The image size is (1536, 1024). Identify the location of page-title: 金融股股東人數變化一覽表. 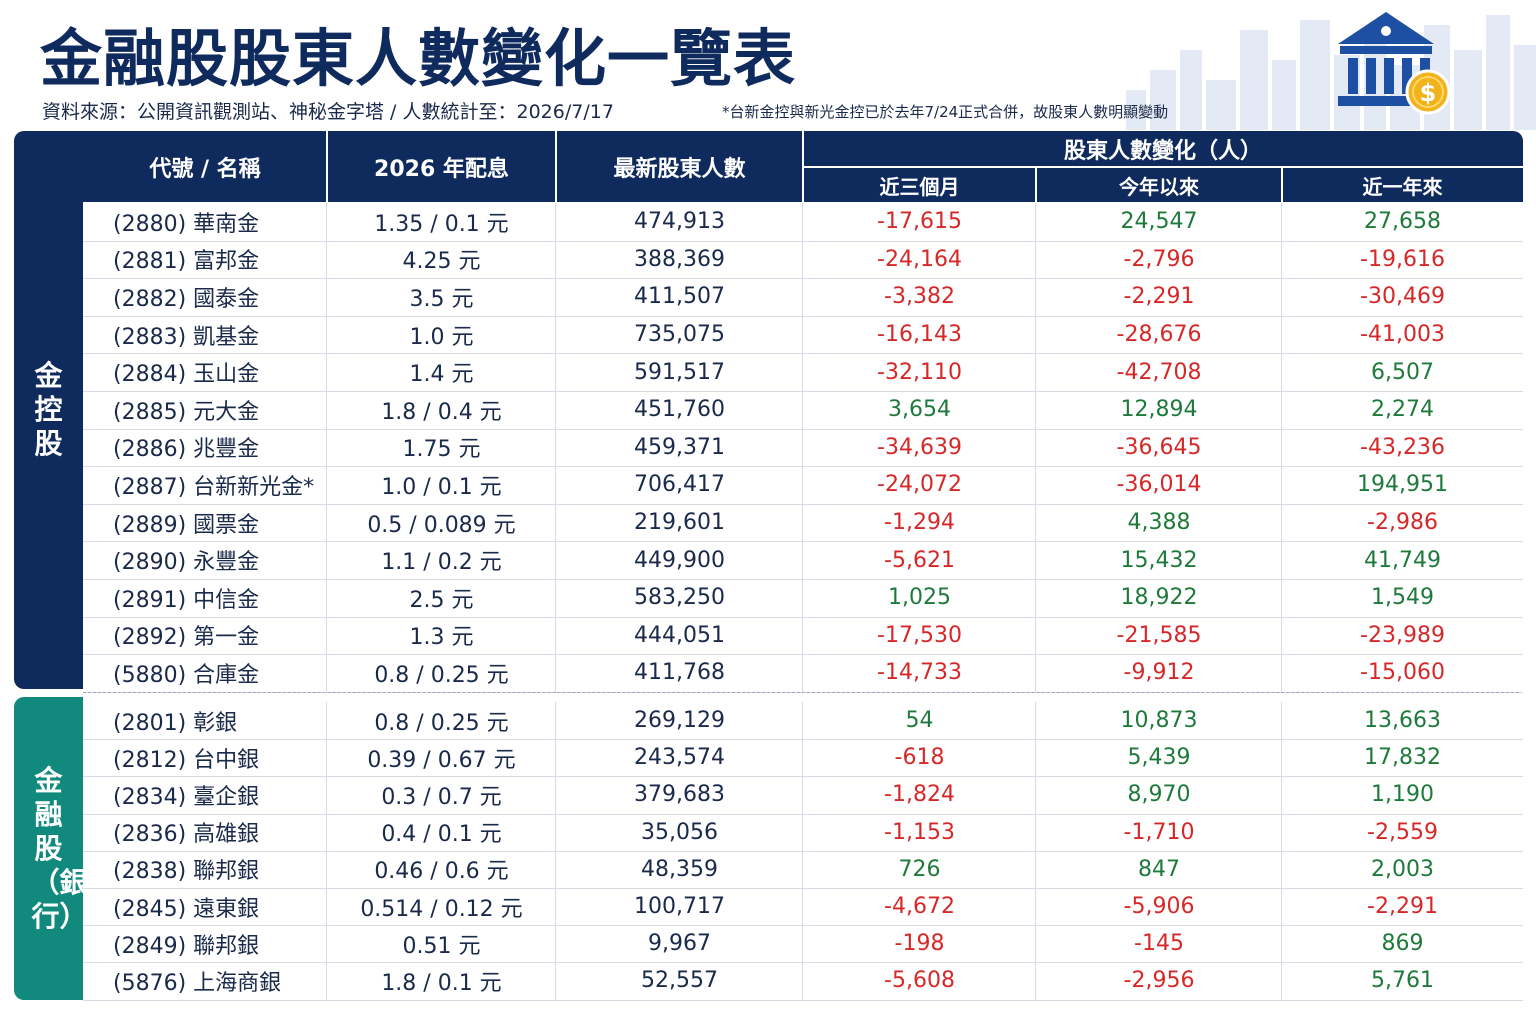
(418, 58).